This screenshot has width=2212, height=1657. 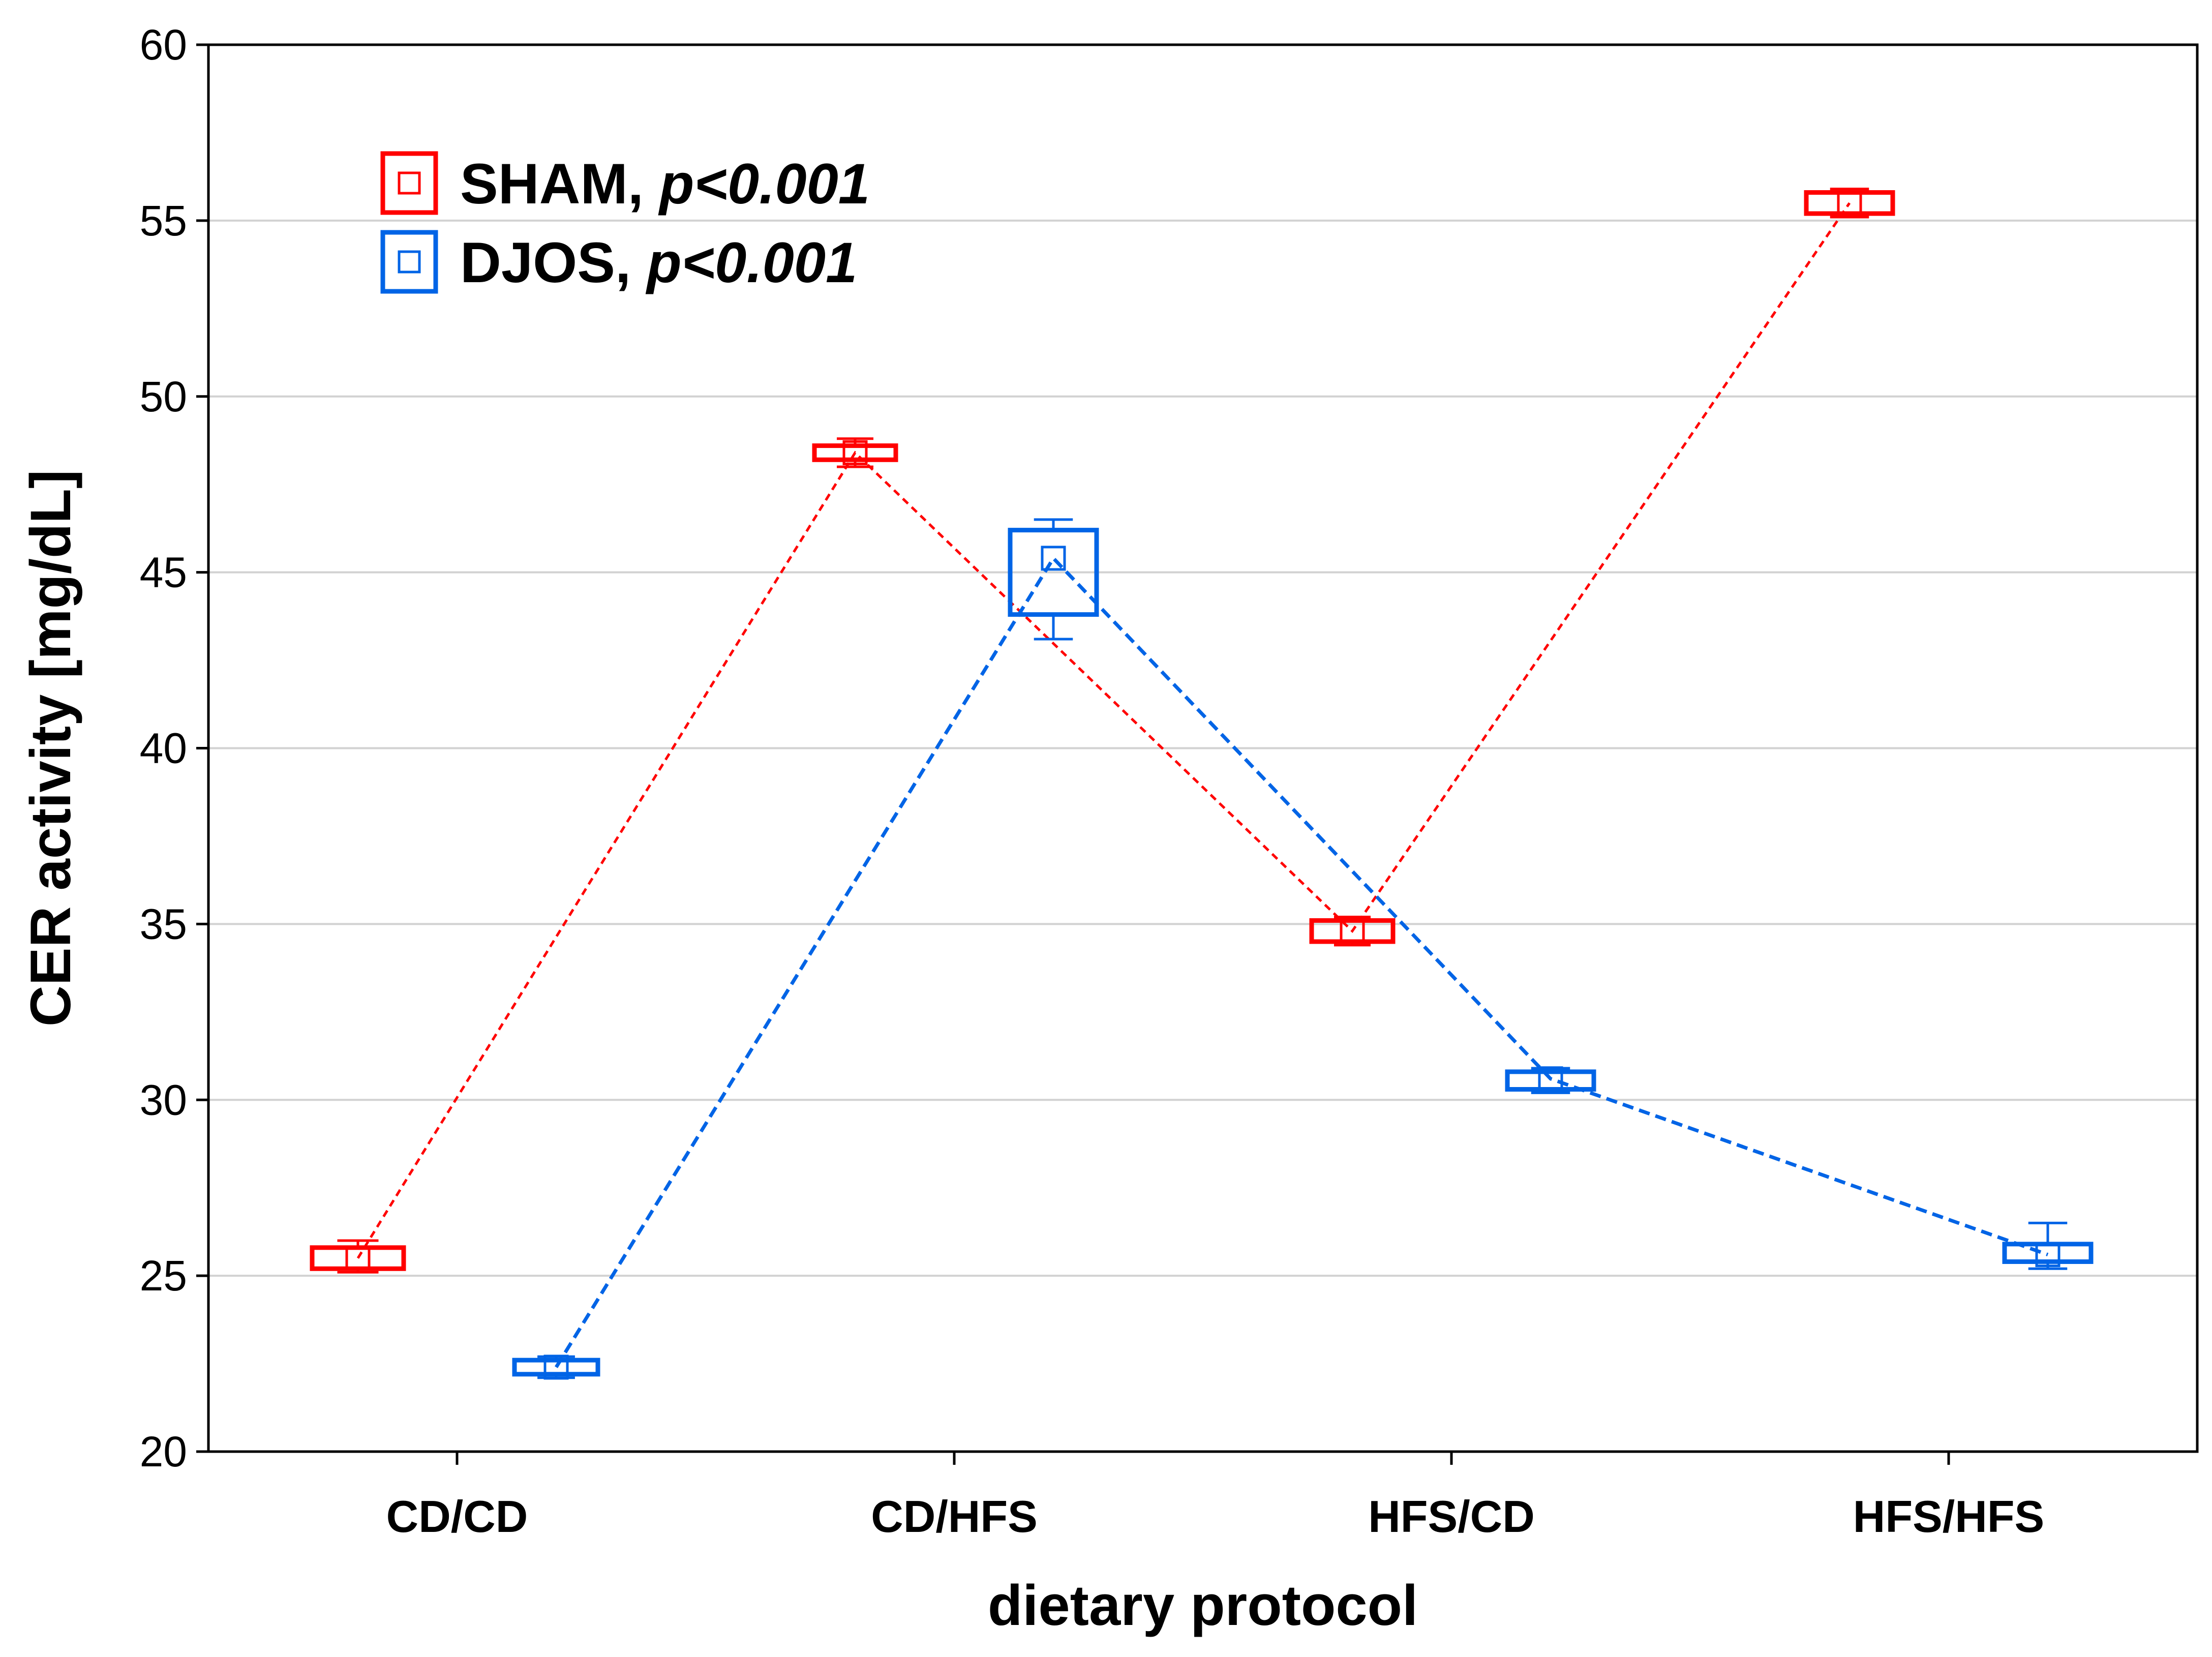 I want to click on x-tick-label: HFS/HFS, so click(x=1948, y=1516).